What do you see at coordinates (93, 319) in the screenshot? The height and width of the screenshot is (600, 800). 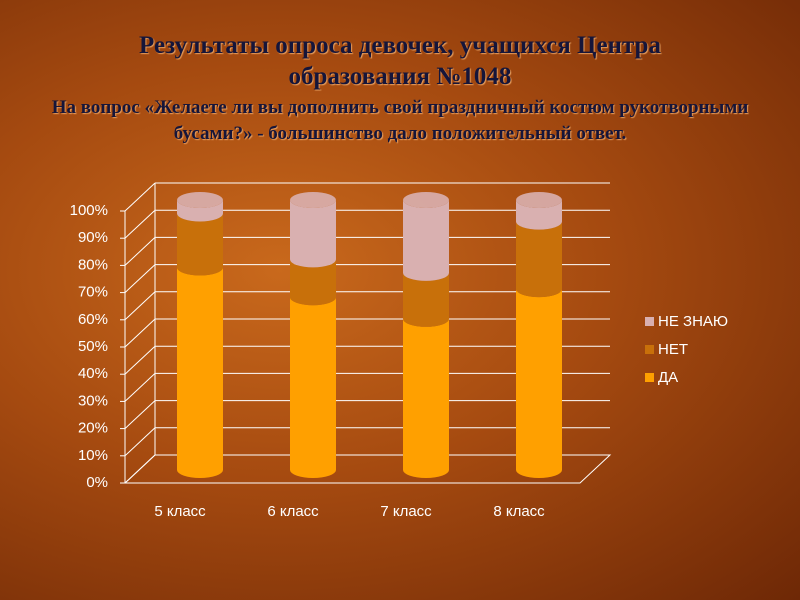 I see `y-tick-label: 60%` at bounding box center [93, 319].